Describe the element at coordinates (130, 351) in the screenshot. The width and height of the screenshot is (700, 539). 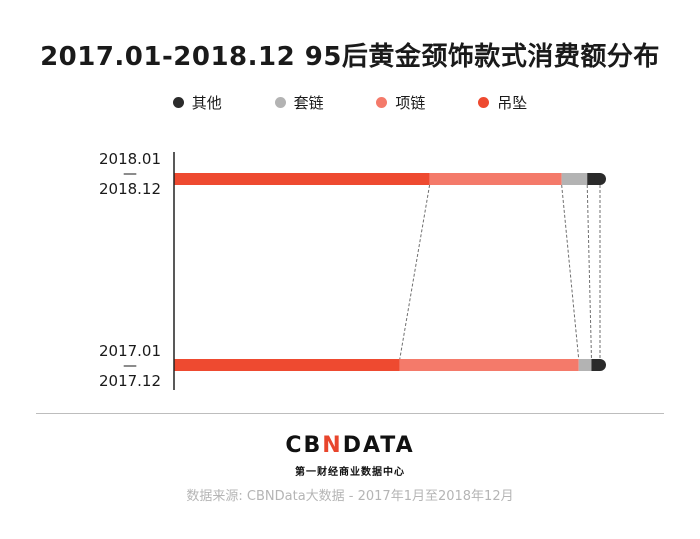
I see `row-label-2017-start: 2017.01` at that location.